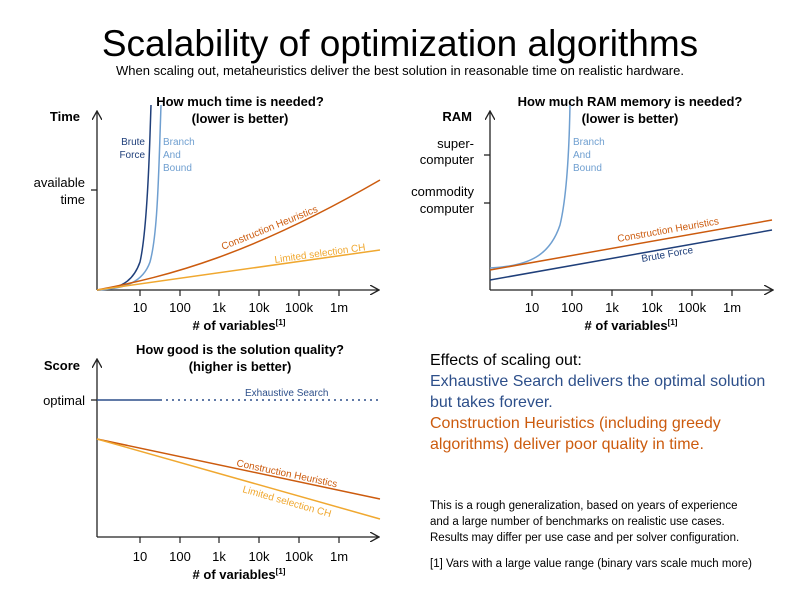  I want to click on ram-x-axis-label-text: # of variables, so click(626, 325).